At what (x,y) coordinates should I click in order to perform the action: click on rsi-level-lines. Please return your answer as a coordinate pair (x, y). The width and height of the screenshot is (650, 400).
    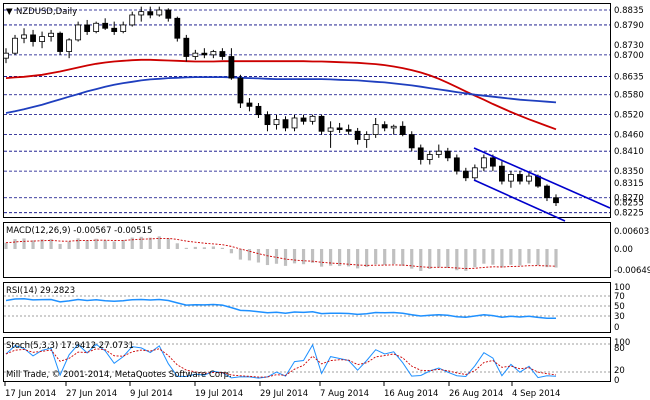
    Looking at the image, I should click on (307, 306).